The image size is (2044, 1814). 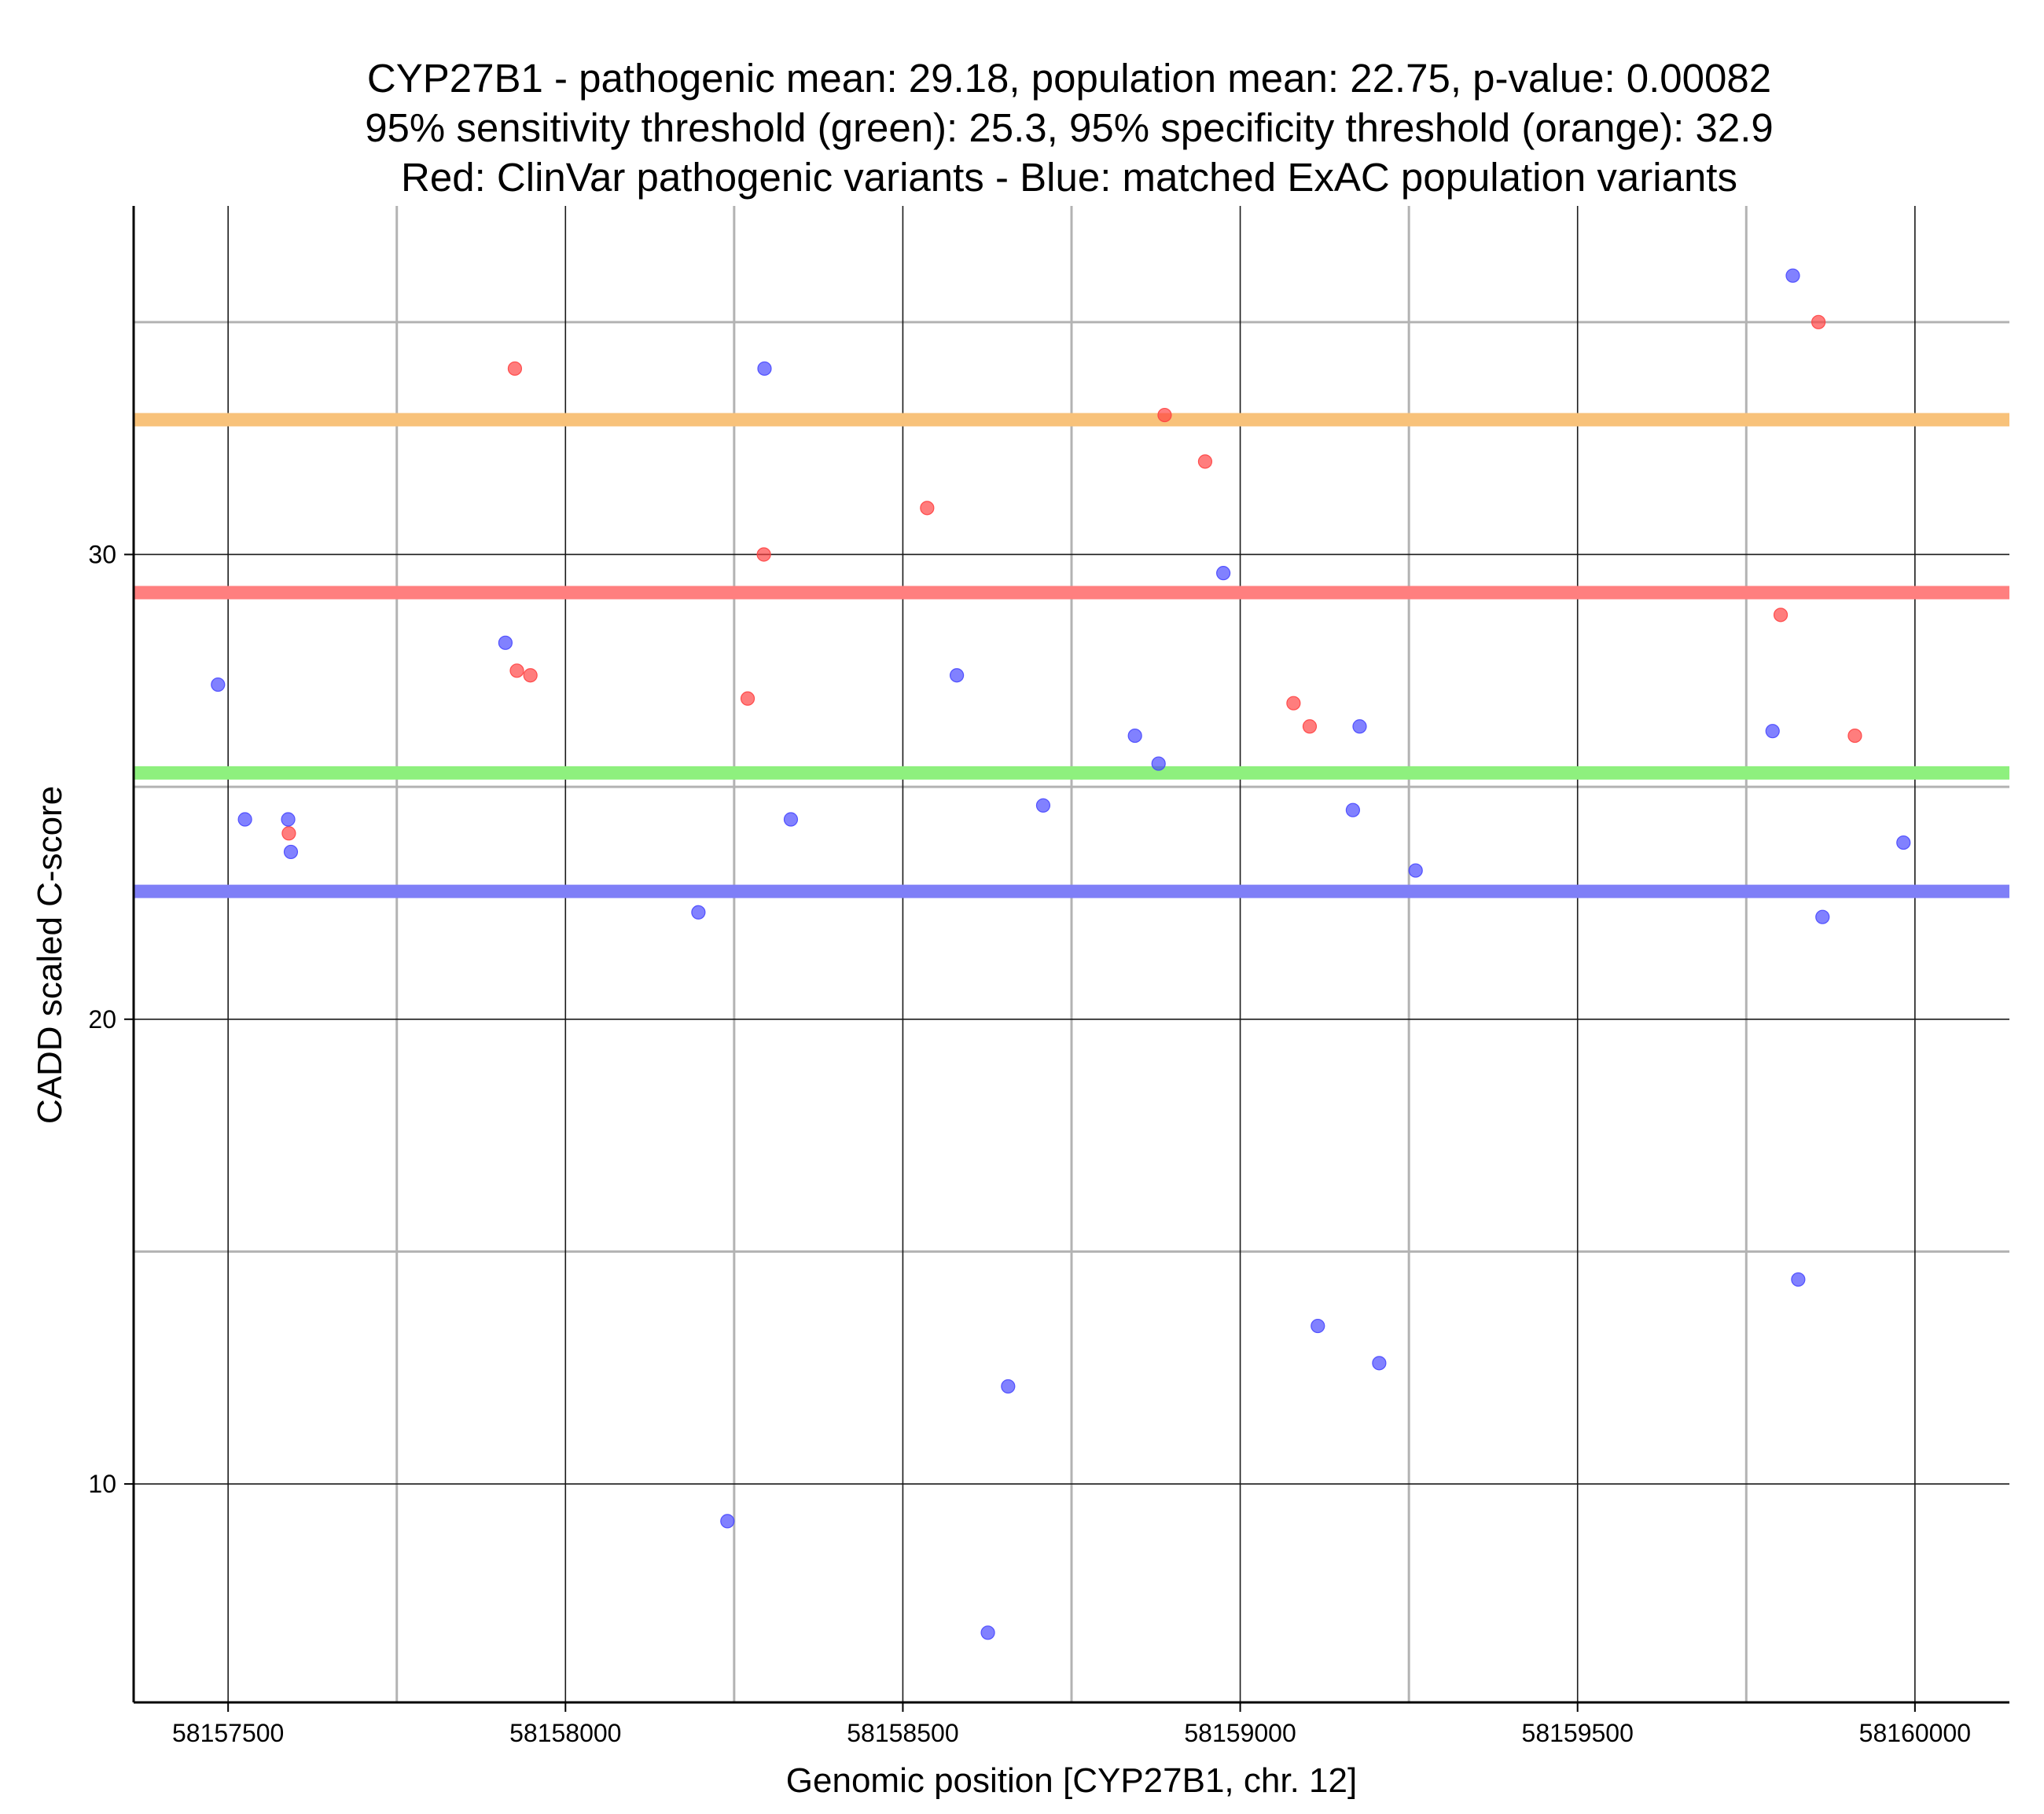 I want to click on x-tick-label: 58158500, so click(x=903, y=1733).